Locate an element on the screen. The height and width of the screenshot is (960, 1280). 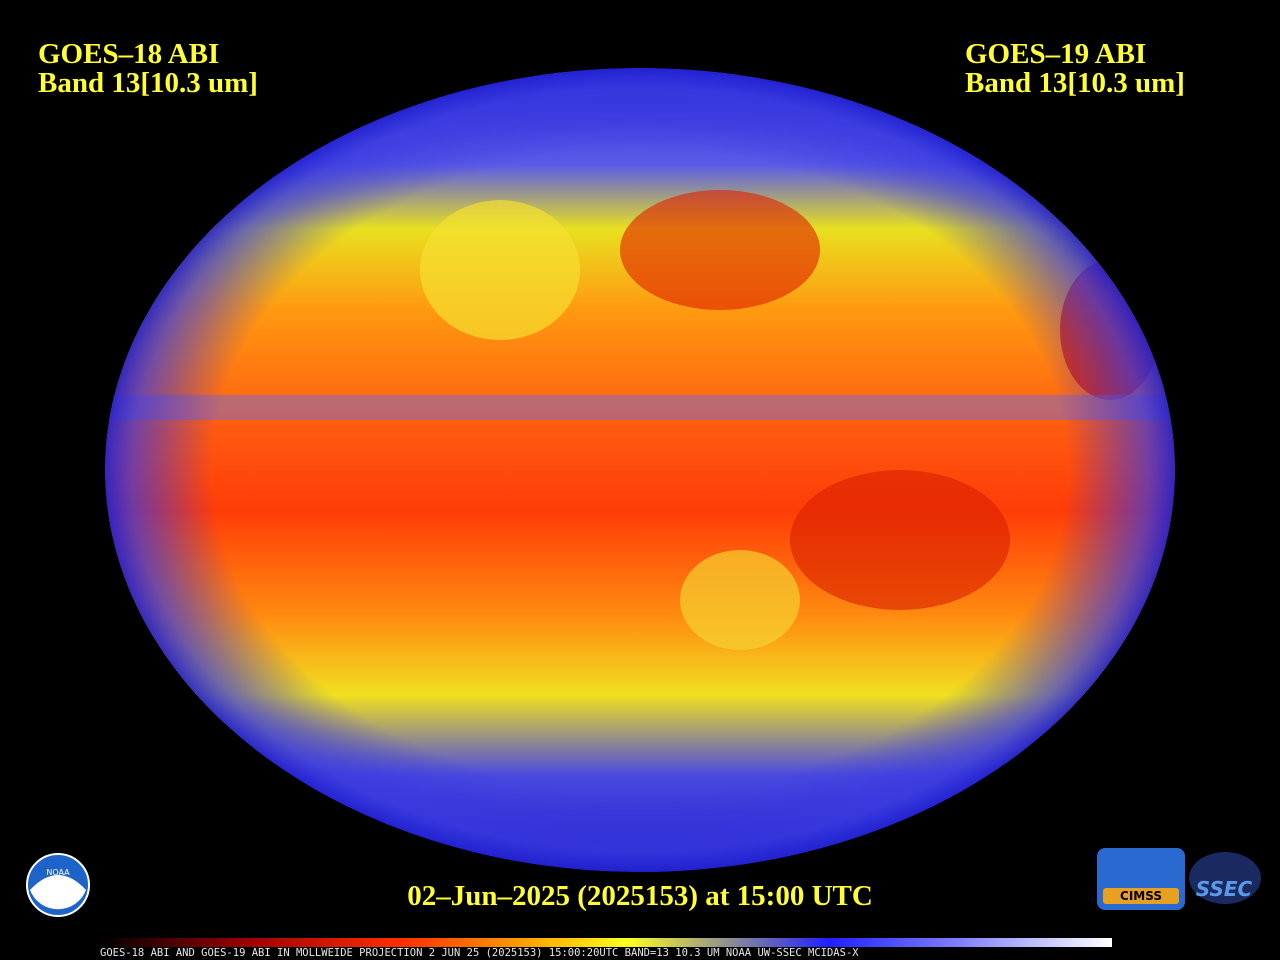
noaa-text: NOAA is located at coordinates (58, 872).